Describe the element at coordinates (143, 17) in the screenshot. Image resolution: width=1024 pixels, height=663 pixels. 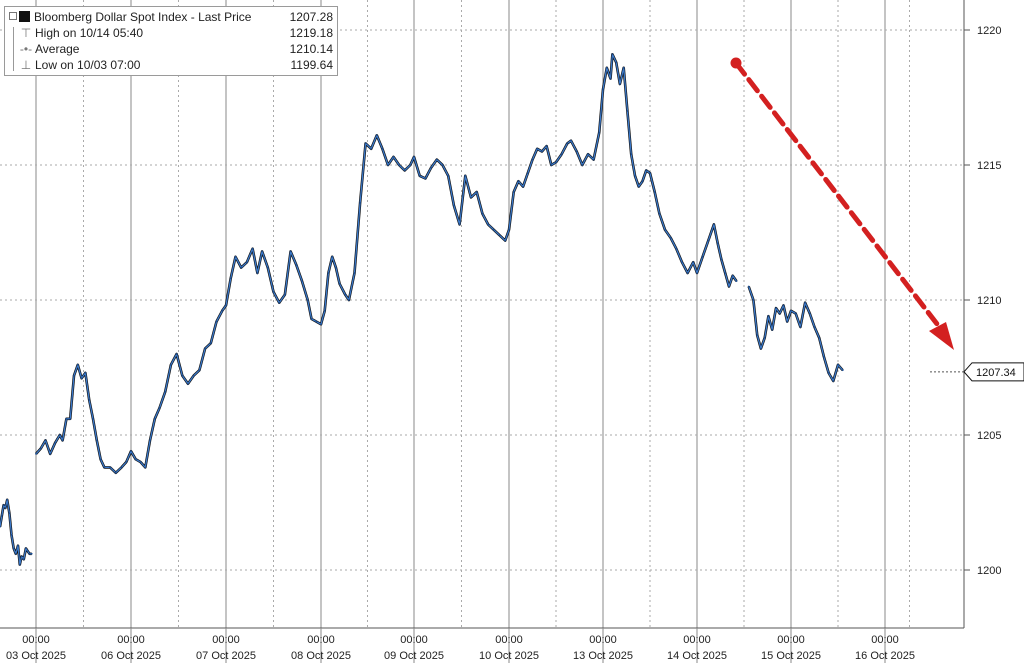
I see `legend-label-last-price: Bloomberg Dollar Spot Index - Last Price` at that location.